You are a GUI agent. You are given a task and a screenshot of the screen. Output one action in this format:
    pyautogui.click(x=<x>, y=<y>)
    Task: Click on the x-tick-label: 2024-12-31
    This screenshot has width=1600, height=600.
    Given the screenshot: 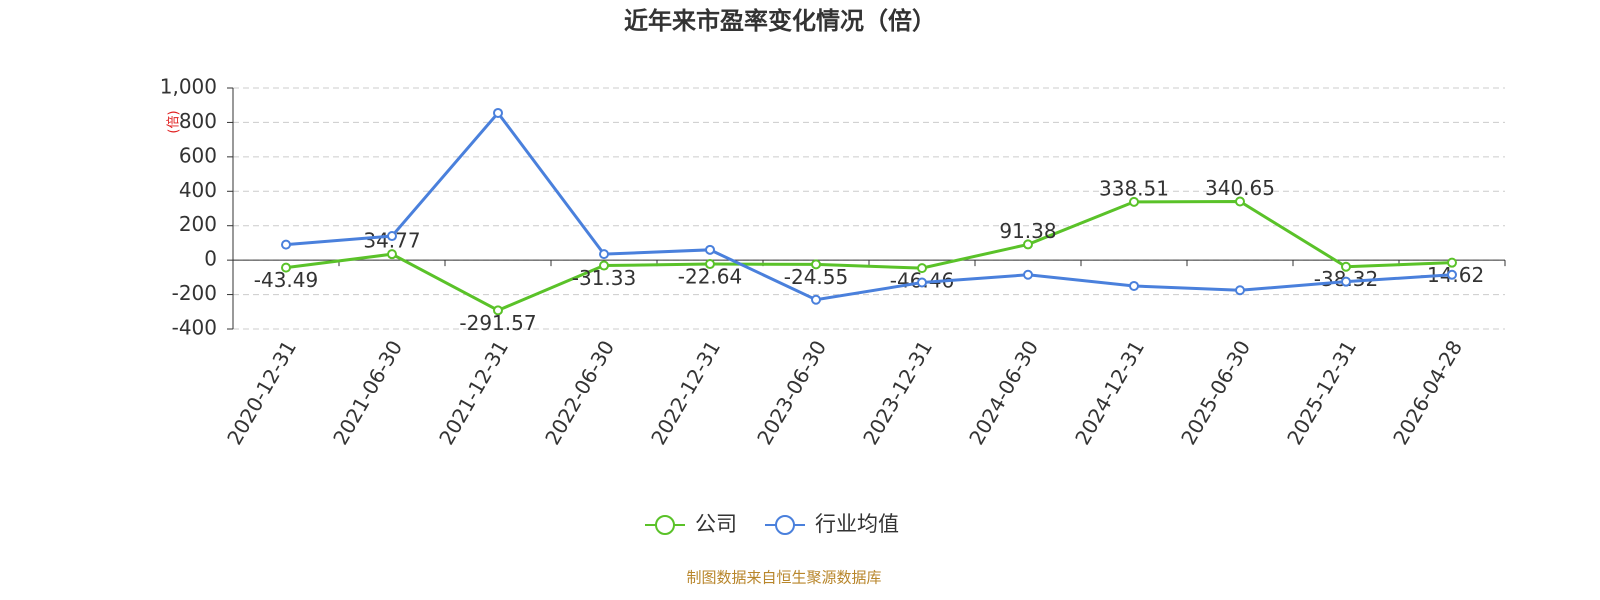 What is the action you would take?
    pyautogui.click(x=1109, y=392)
    